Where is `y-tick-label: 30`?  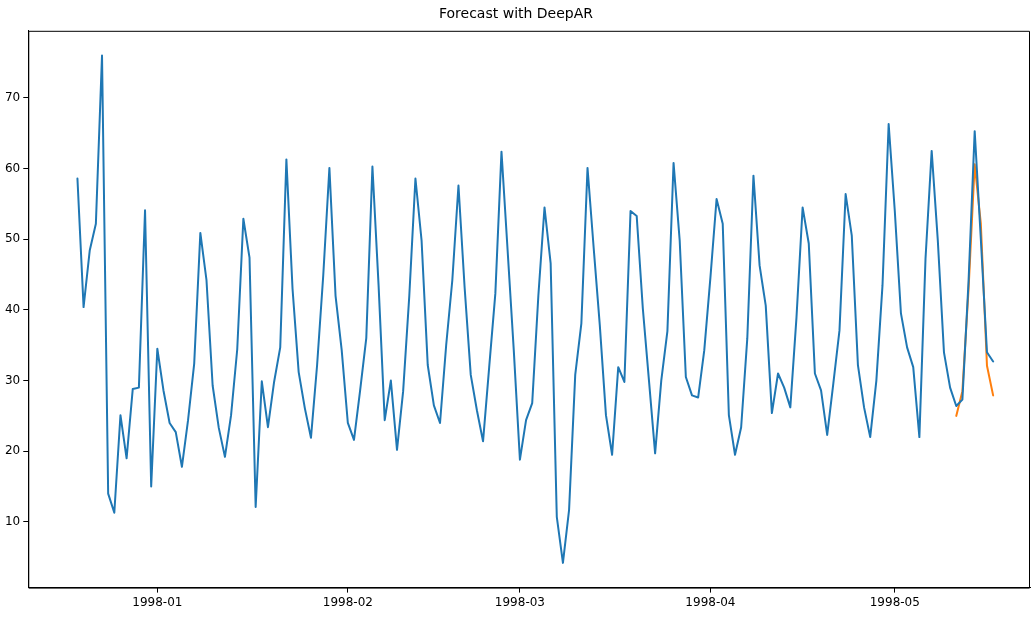
y-tick-label: 30 is located at coordinates (12, 379).